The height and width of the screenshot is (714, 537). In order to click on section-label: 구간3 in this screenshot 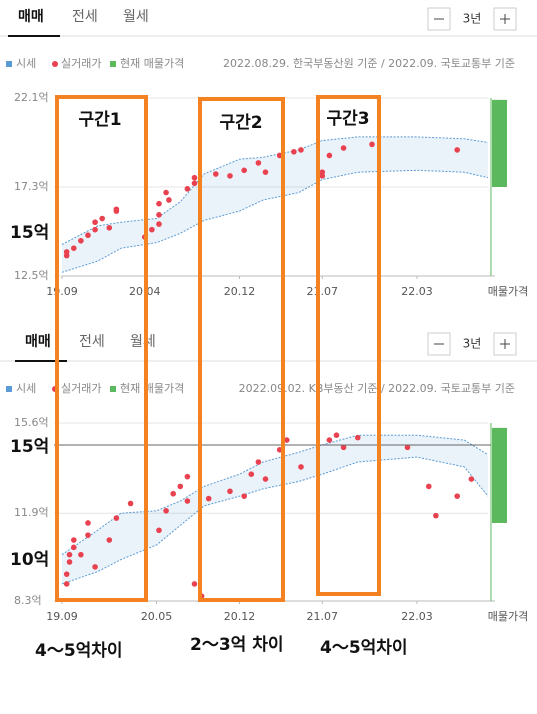, I will do `click(347, 119)`.